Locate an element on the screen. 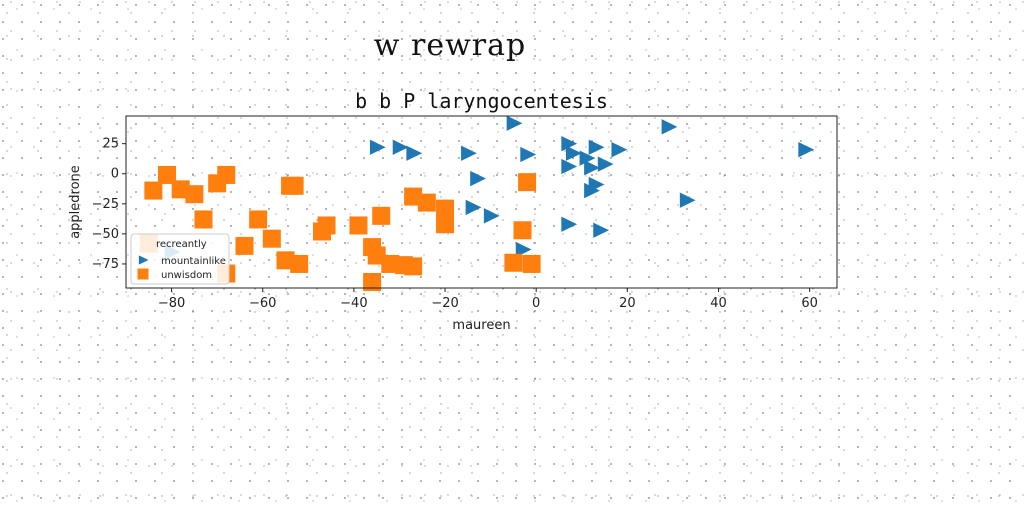  x-tick-label: −20 is located at coordinates (444, 303).